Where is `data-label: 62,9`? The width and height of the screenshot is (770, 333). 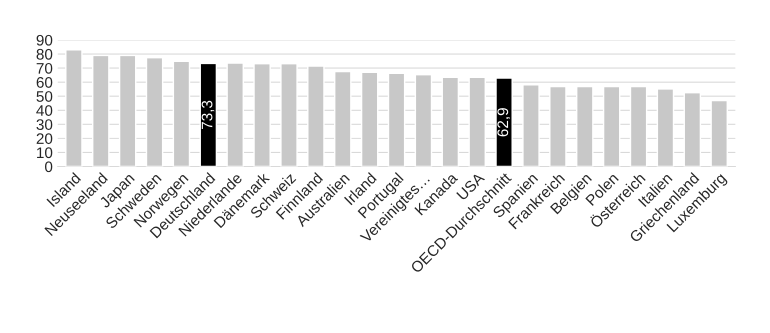 data-label: 62,9 is located at coordinates (503, 122).